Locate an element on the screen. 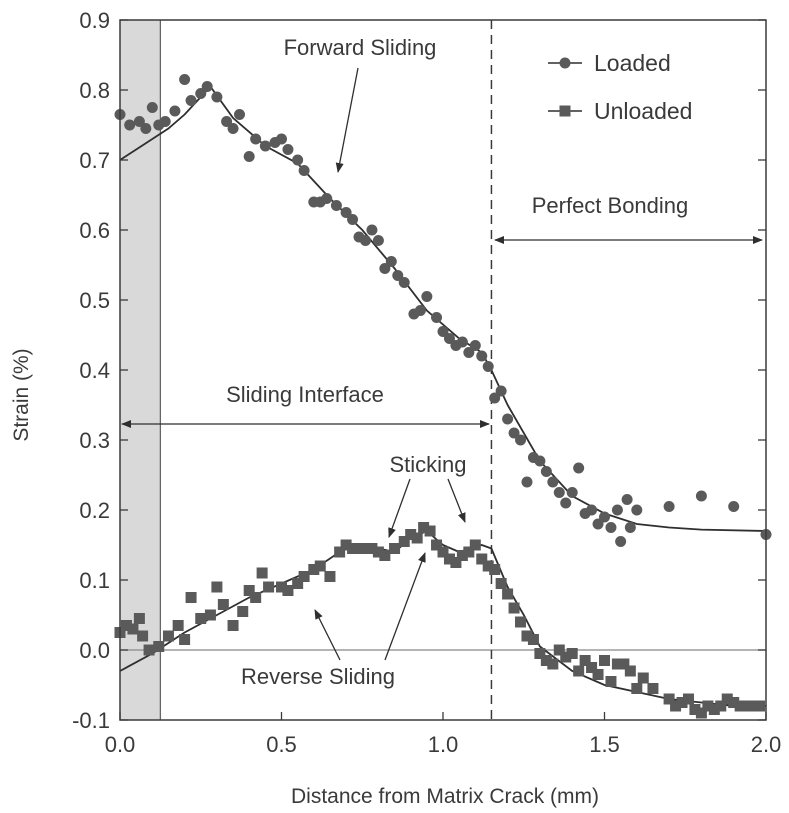 Image resolution: width=789 pixels, height=813 pixels. x-tick-label-4: 2.0 is located at coordinates (766, 744).